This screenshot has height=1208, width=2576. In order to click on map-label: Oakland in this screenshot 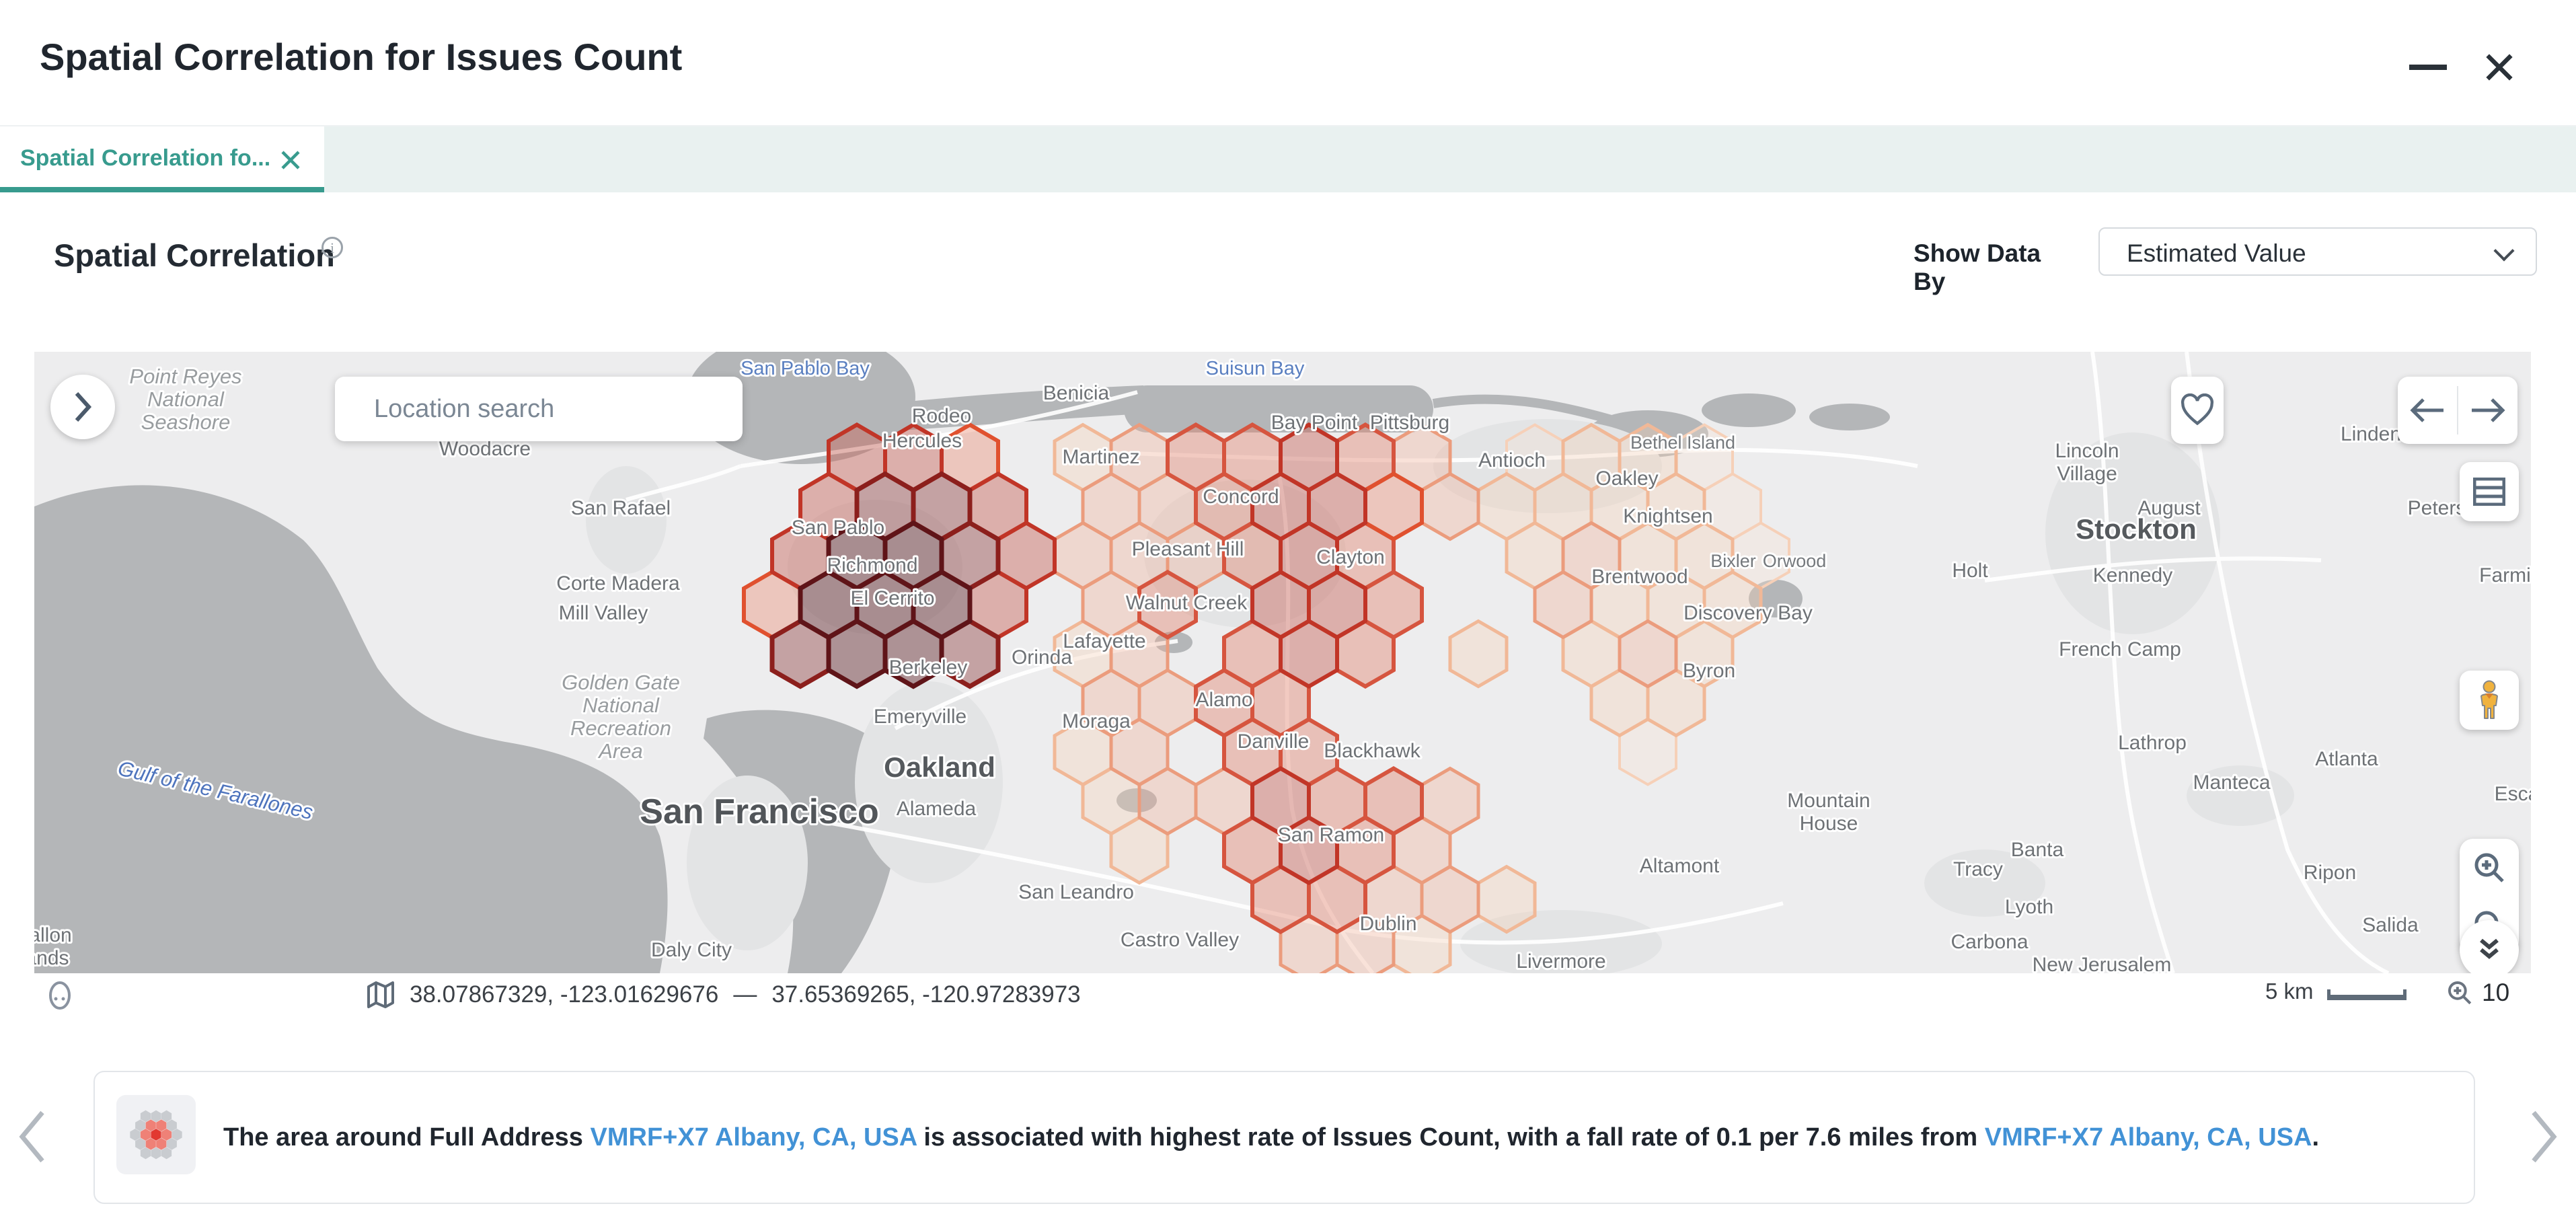, I will do `click(939, 767)`.